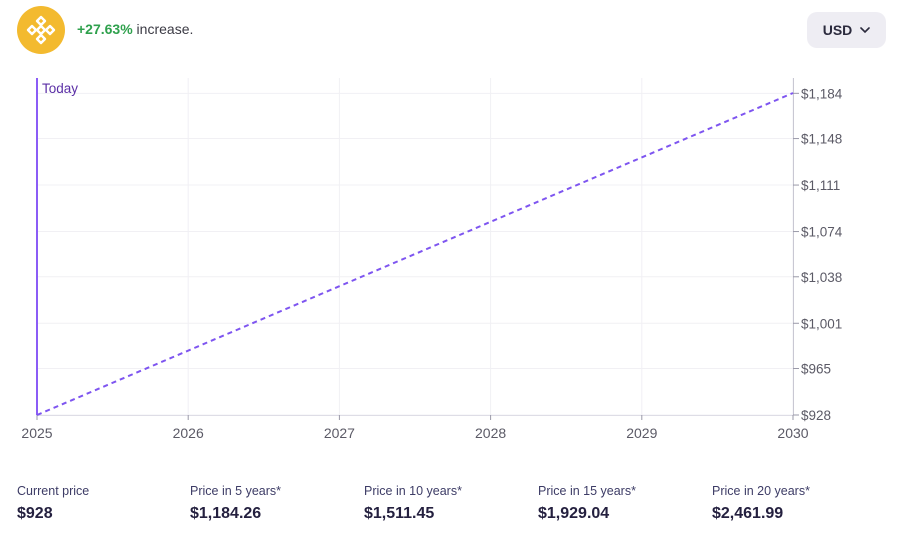  Describe the element at coordinates (53, 491) in the screenshot. I see `stat-label: Current price` at that location.